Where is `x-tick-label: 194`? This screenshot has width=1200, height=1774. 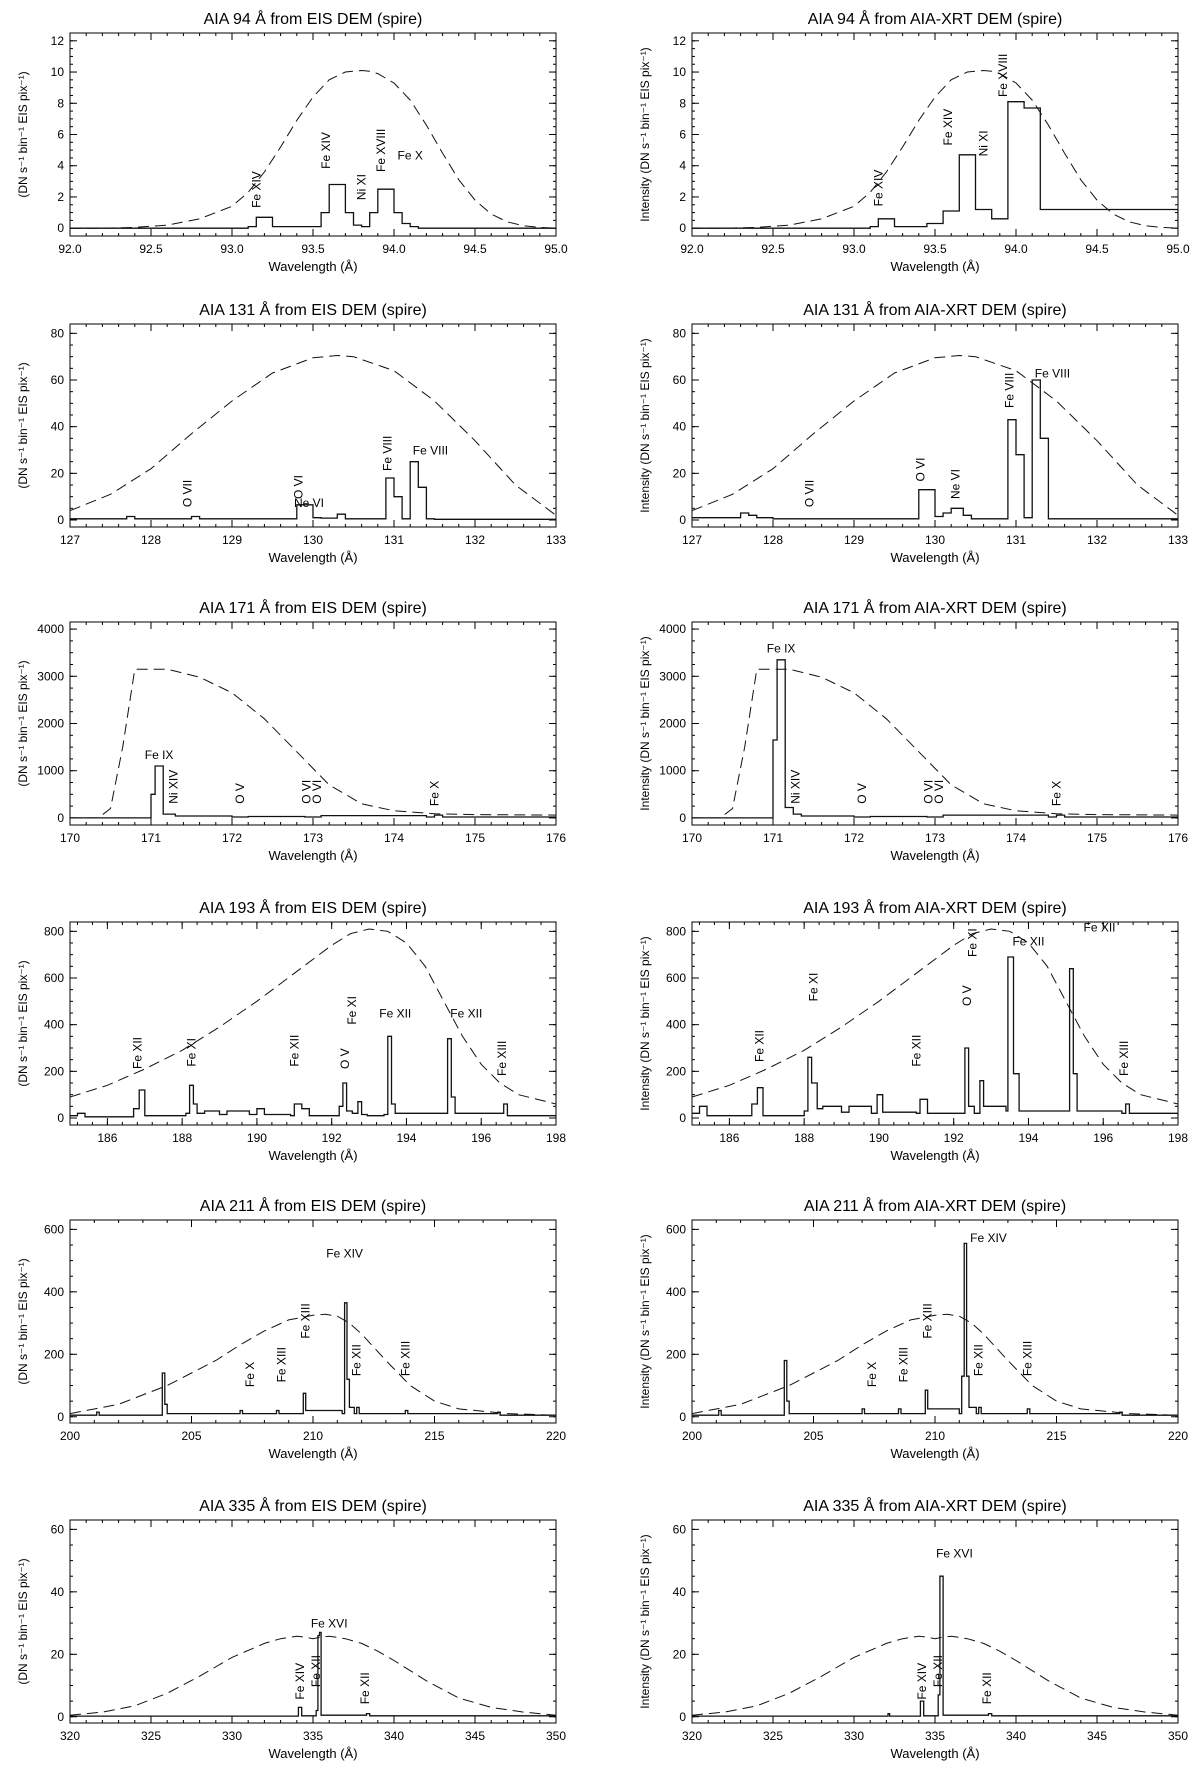 x-tick-label: 194 is located at coordinates (406, 1138).